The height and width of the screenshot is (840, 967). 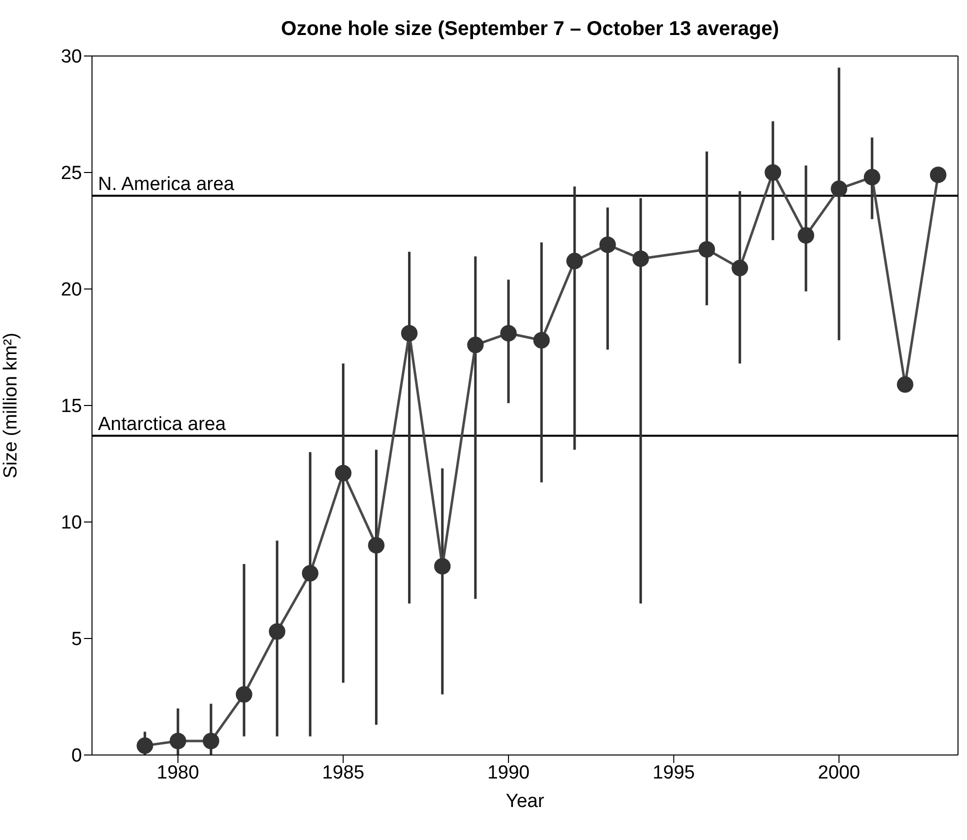 What do you see at coordinates (178, 773) in the screenshot?
I see `x-tick-label: 1980` at bounding box center [178, 773].